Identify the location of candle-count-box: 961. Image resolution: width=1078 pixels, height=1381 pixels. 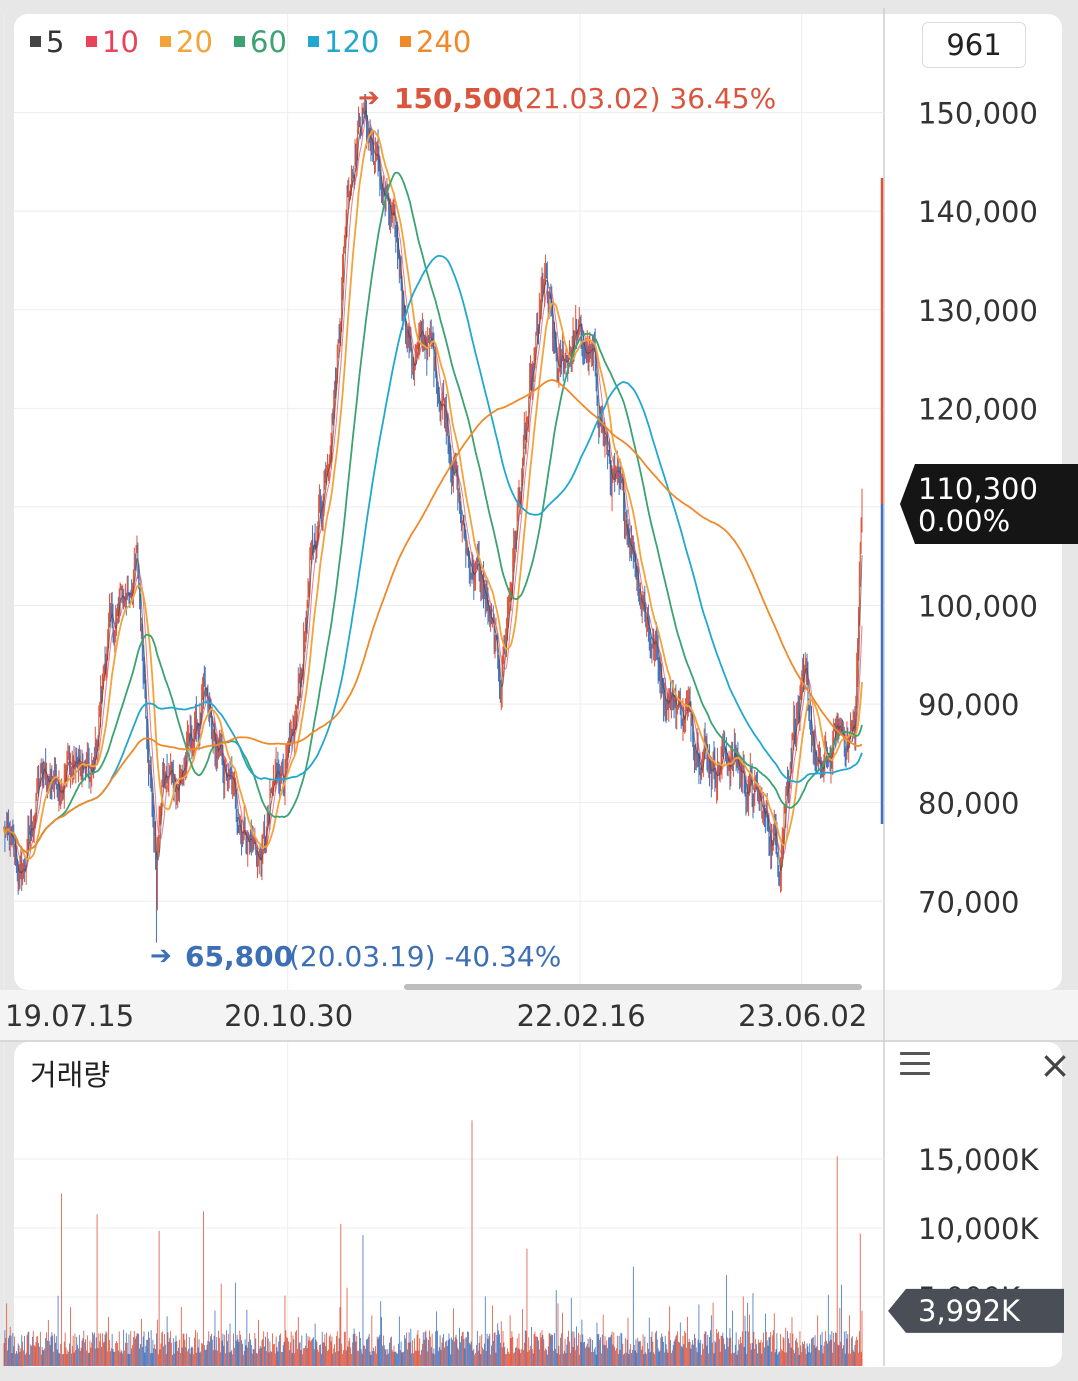
(974, 45).